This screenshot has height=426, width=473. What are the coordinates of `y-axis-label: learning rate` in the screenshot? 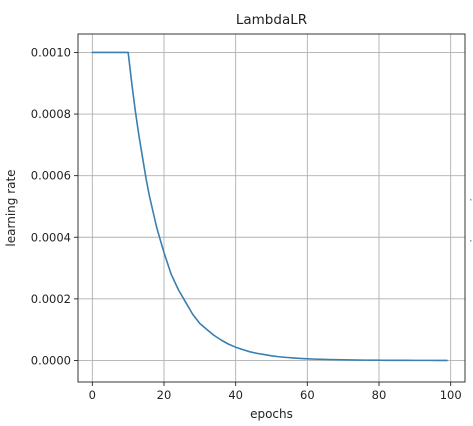 It's located at (11, 207).